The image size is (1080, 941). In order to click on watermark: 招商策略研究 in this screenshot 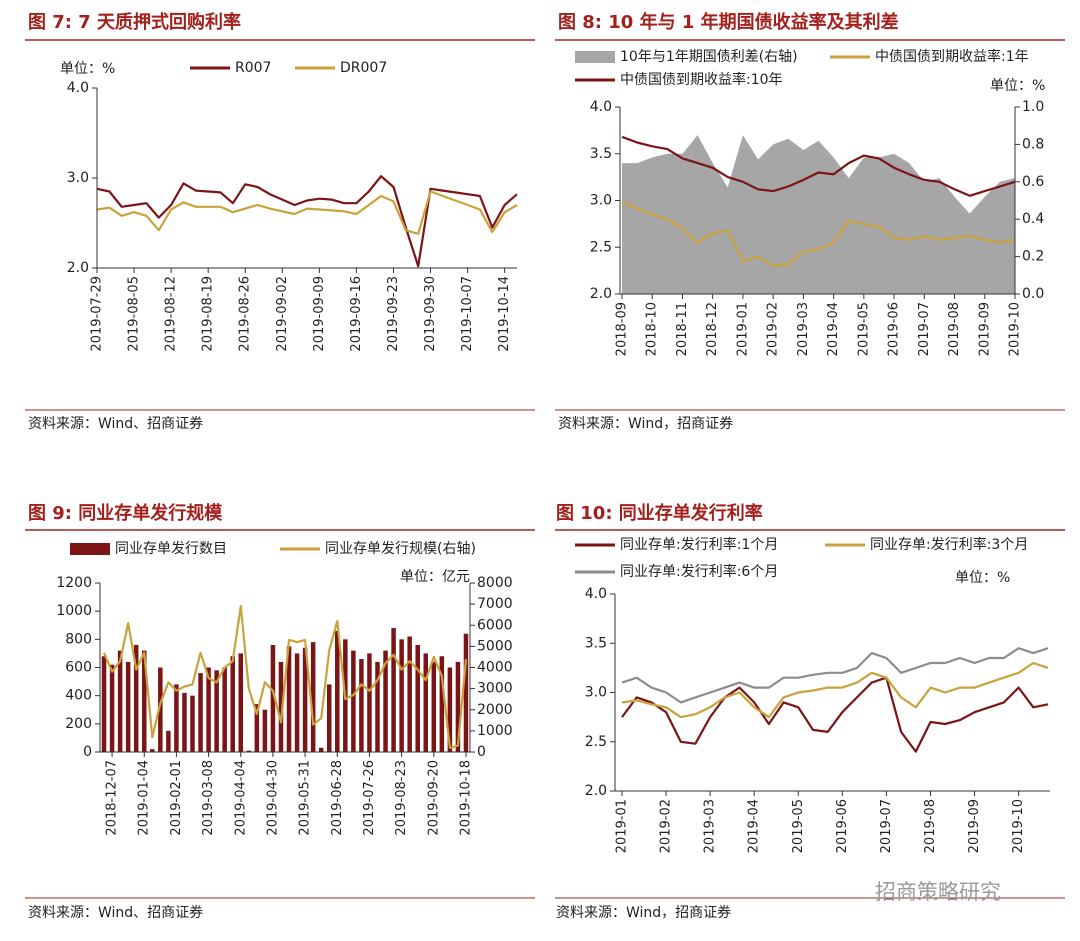, I will do `click(938, 892)`.